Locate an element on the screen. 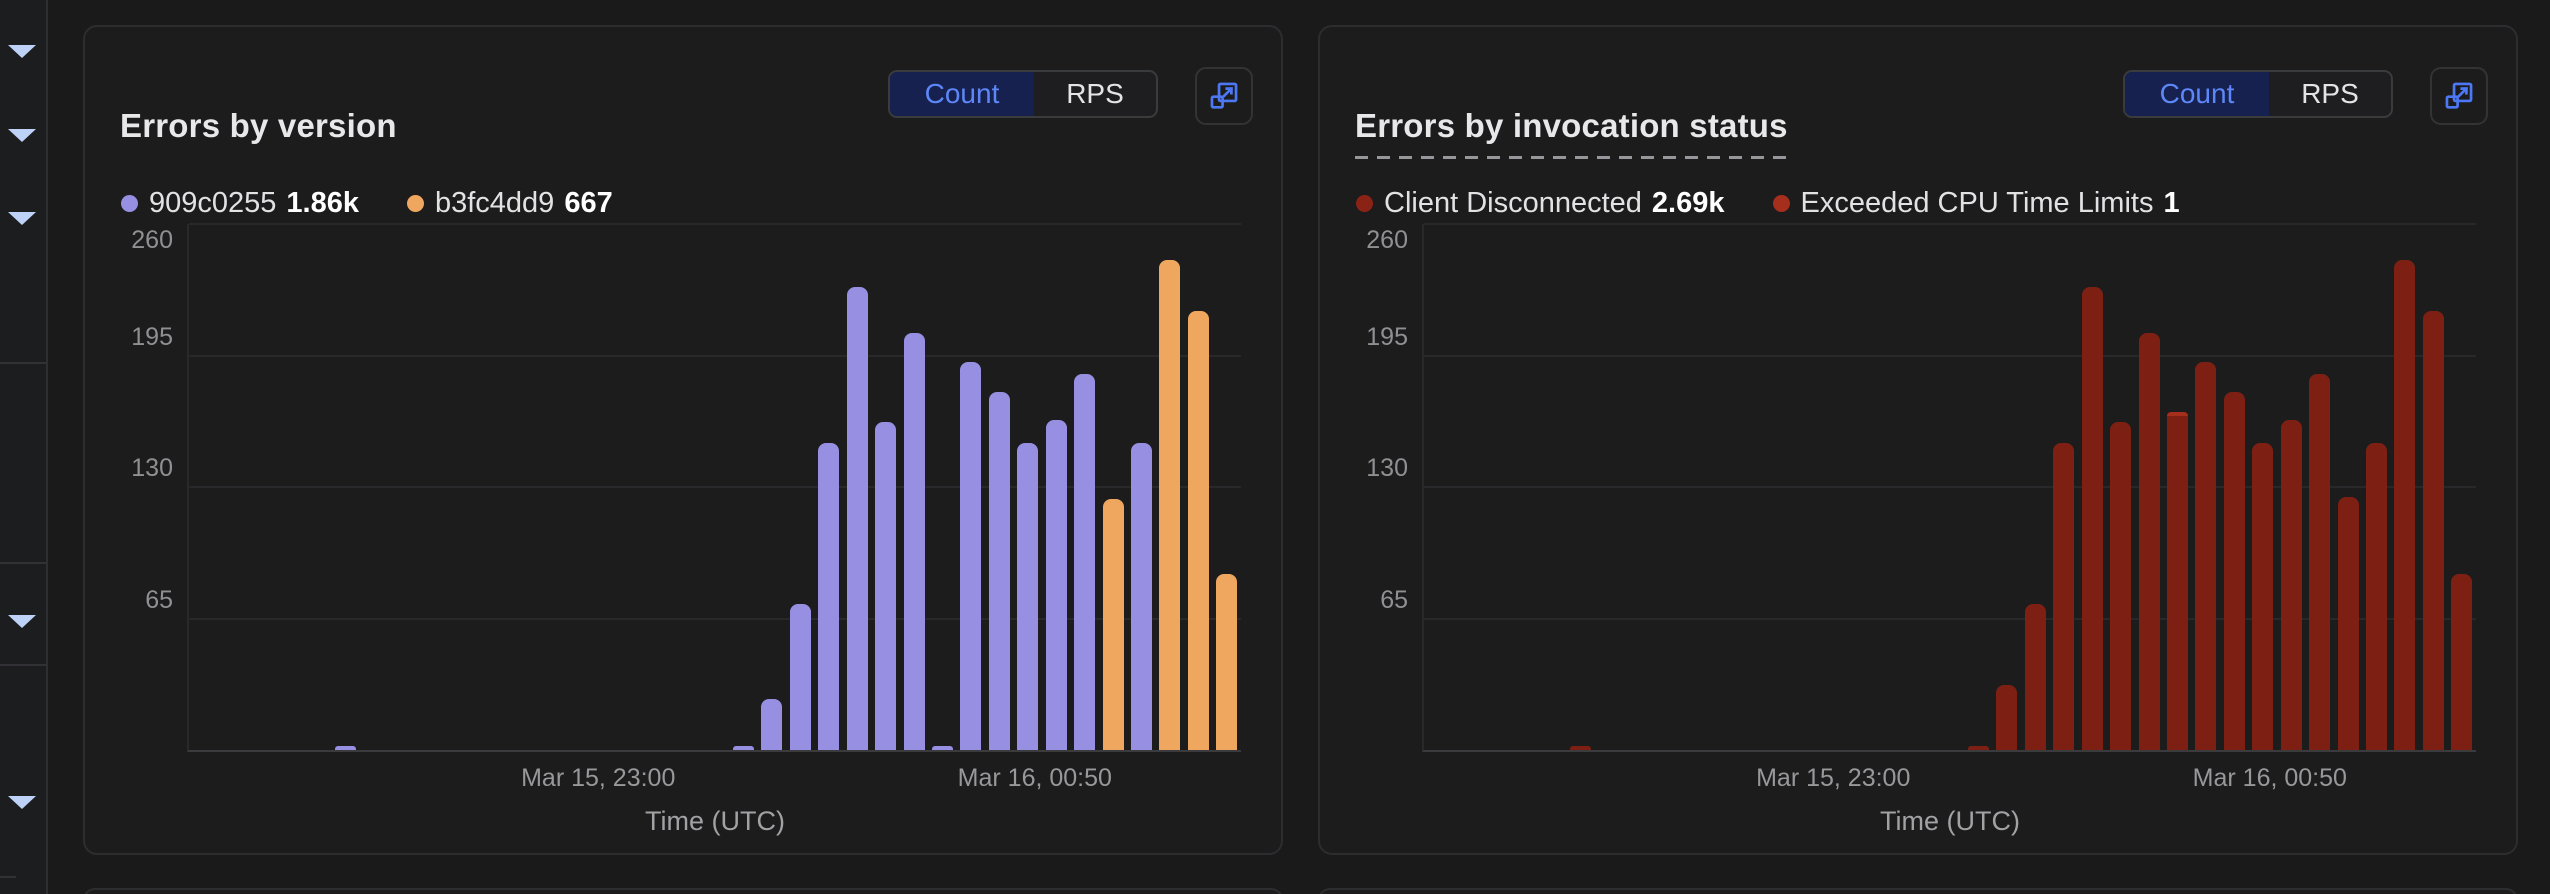 This screenshot has height=894, width=2550. legend-label: Client Disconnected is located at coordinates (1513, 203).